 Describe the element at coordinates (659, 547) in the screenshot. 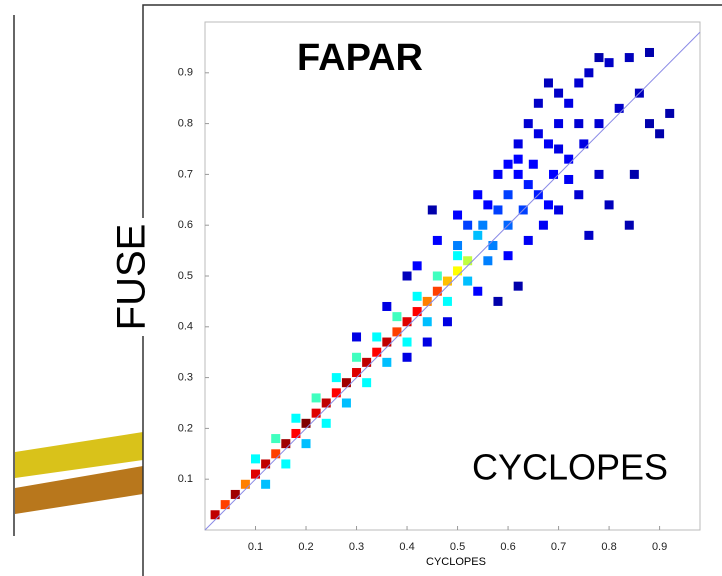

I see `x-tick-label: 0.9` at that location.